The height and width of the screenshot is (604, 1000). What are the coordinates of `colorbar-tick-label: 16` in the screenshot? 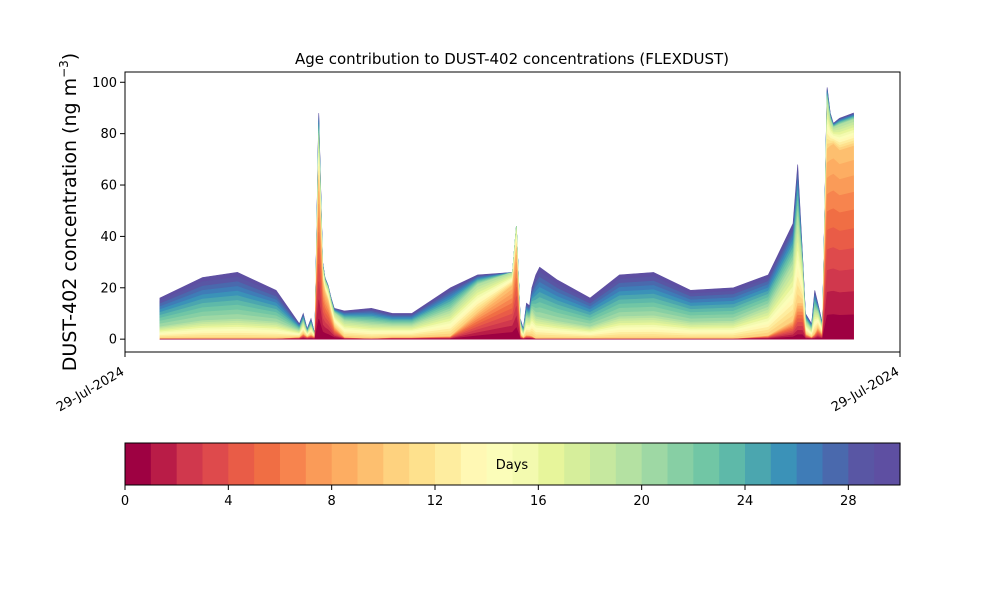 It's located at (538, 501).